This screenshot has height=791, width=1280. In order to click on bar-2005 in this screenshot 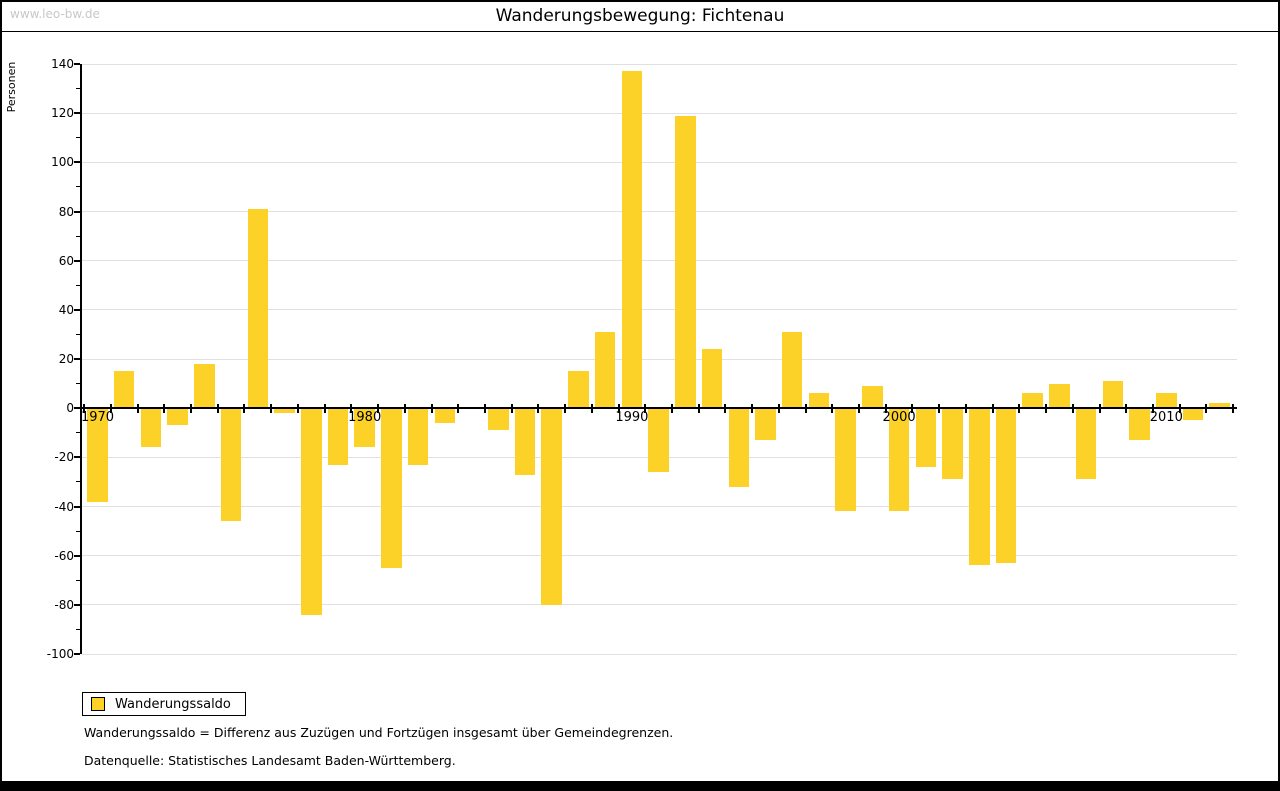, I will do `click(1032, 401)`.